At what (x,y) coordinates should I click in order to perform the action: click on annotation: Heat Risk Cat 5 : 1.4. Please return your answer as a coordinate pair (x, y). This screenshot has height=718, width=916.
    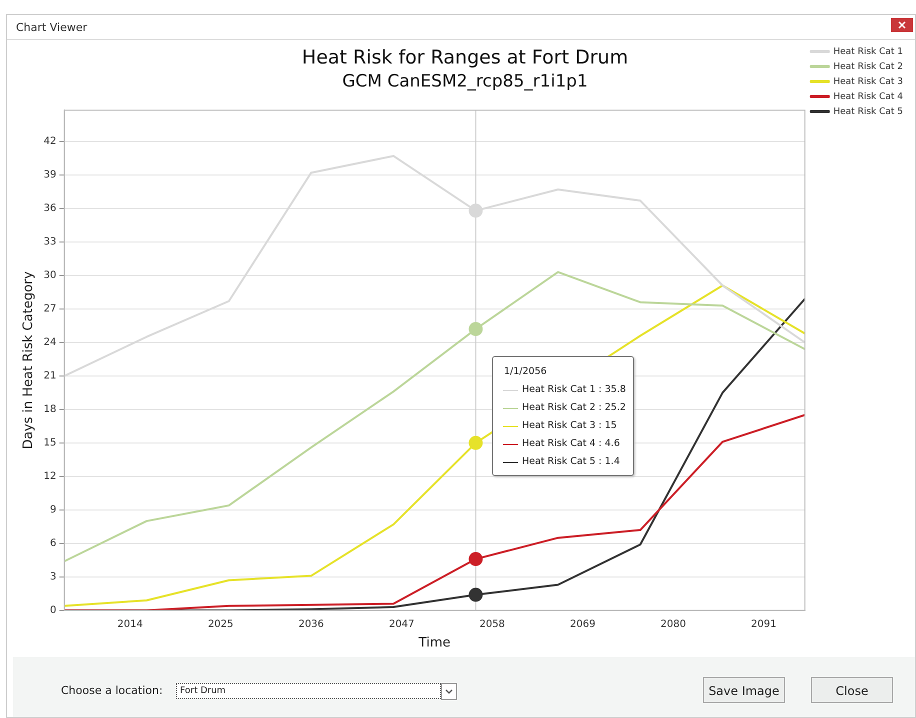
    Looking at the image, I should click on (571, 462).